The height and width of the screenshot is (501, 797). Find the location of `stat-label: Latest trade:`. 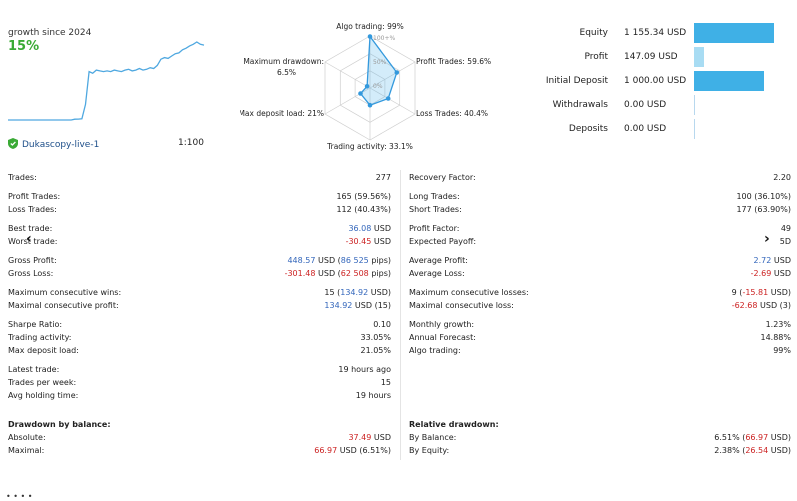

stat-label: Latest trade: is located at coordinates (34, 369).